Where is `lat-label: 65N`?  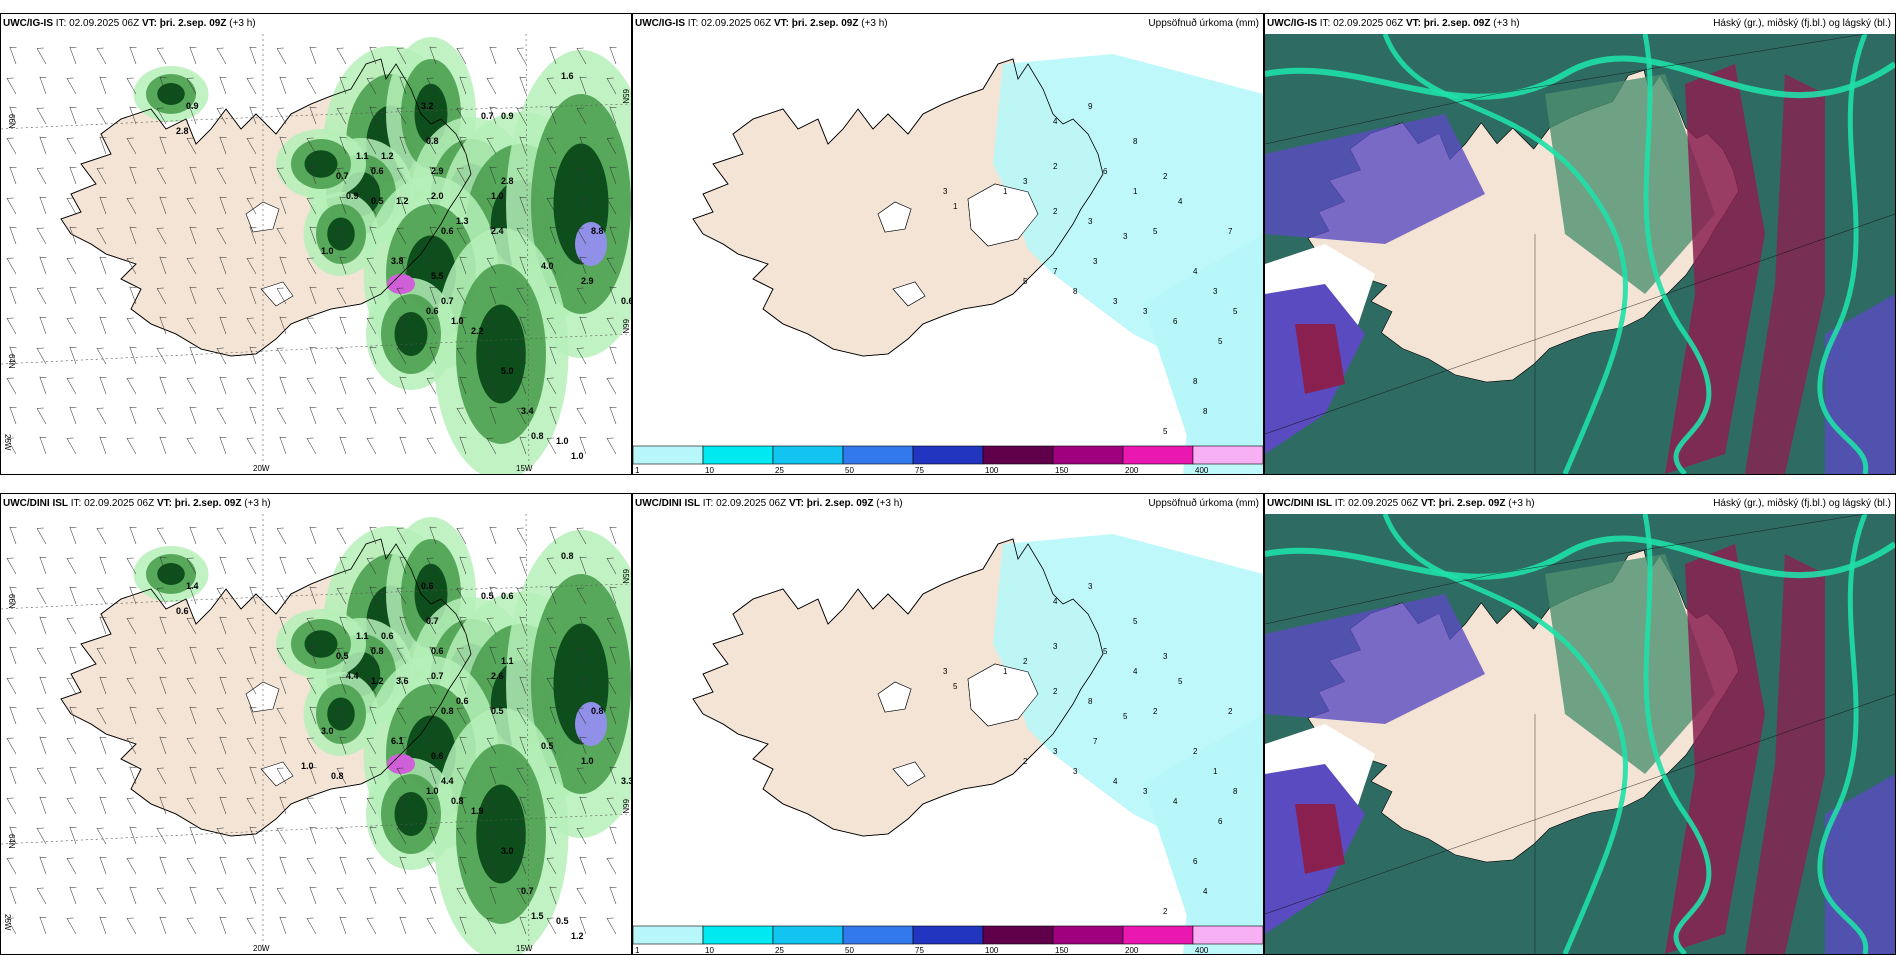 lat-label: 65N is located at coordinates (625, 576).